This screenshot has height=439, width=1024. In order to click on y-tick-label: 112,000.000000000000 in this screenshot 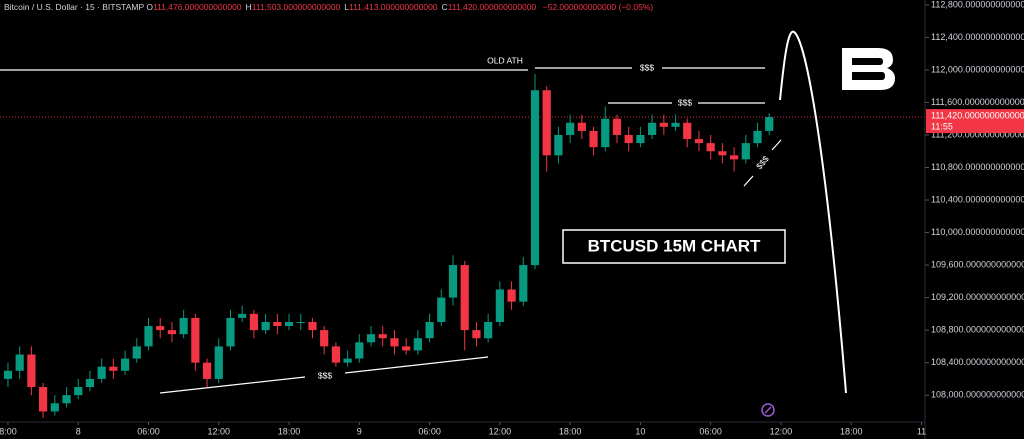, I will do `click(977, 69)`.